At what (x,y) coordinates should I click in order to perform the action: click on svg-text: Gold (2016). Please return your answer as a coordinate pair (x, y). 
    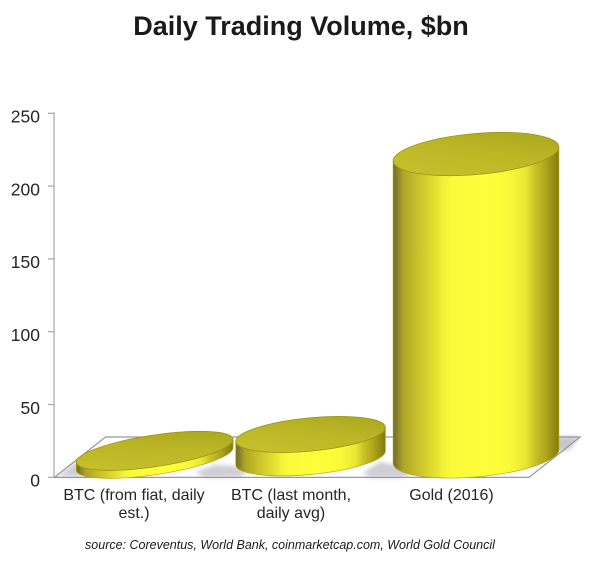
    Looking at the image, I should click on (451, 495).